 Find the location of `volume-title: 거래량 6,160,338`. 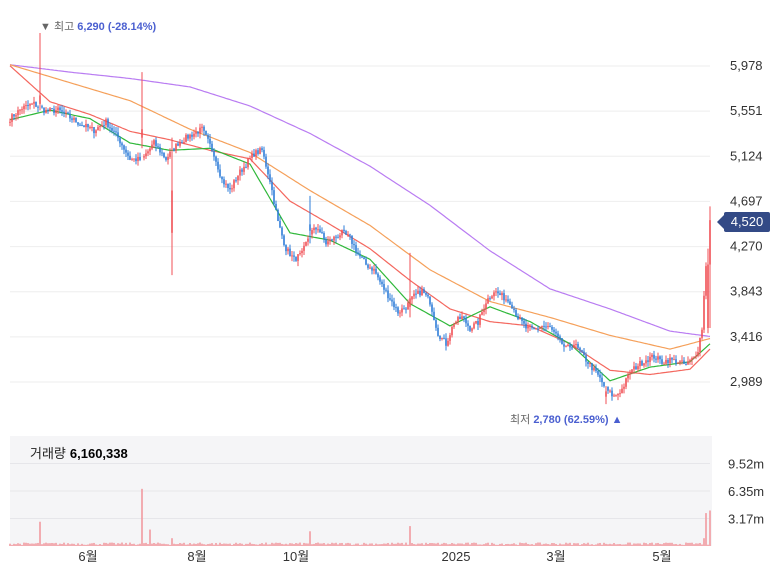

volume-title: 거래량 6,160,338 is located at coordinates (79, 452).